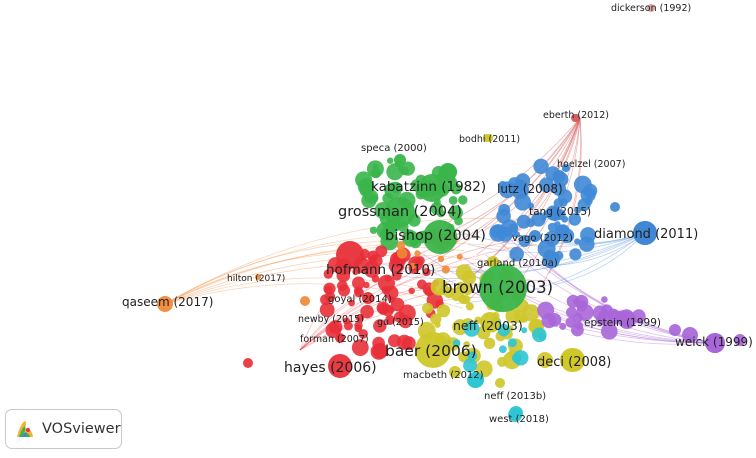 The image size is (756, 458). What do you see at coordinates (400, 322) in the screenshot?
I see `node-label: gu (2015)` at bounding box center [400, 322].